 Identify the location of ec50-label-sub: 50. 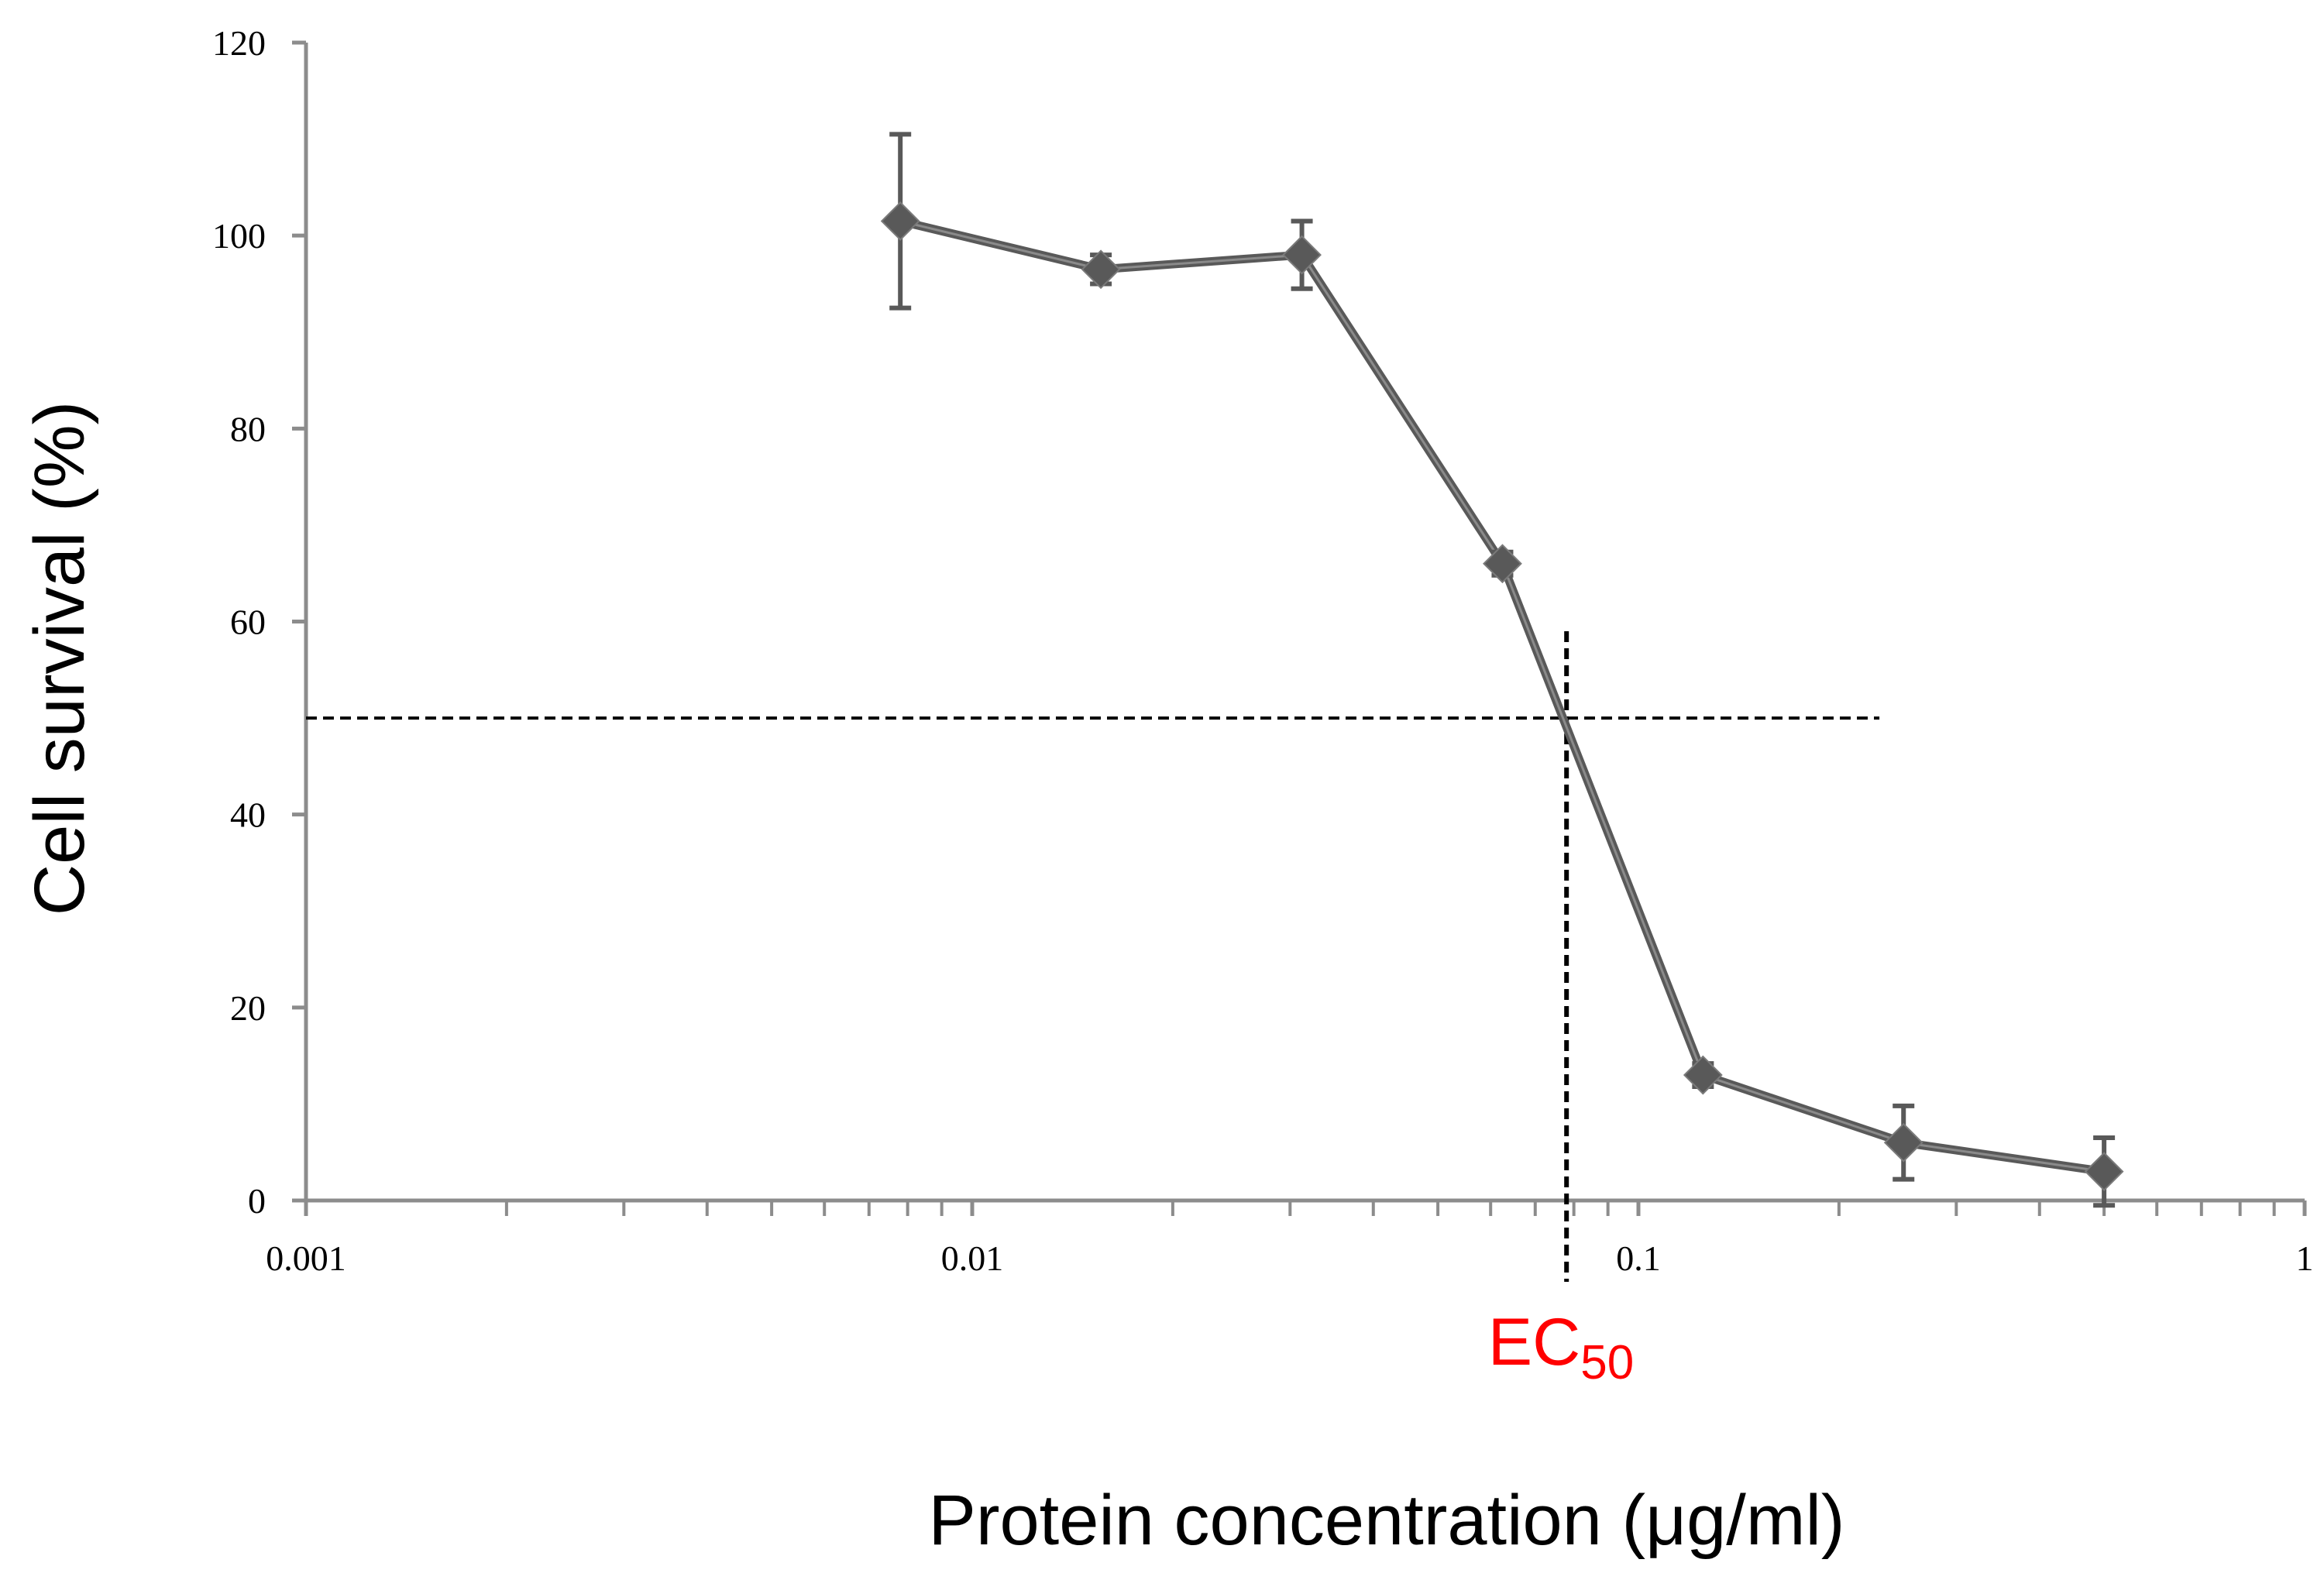
(1607, 1362).